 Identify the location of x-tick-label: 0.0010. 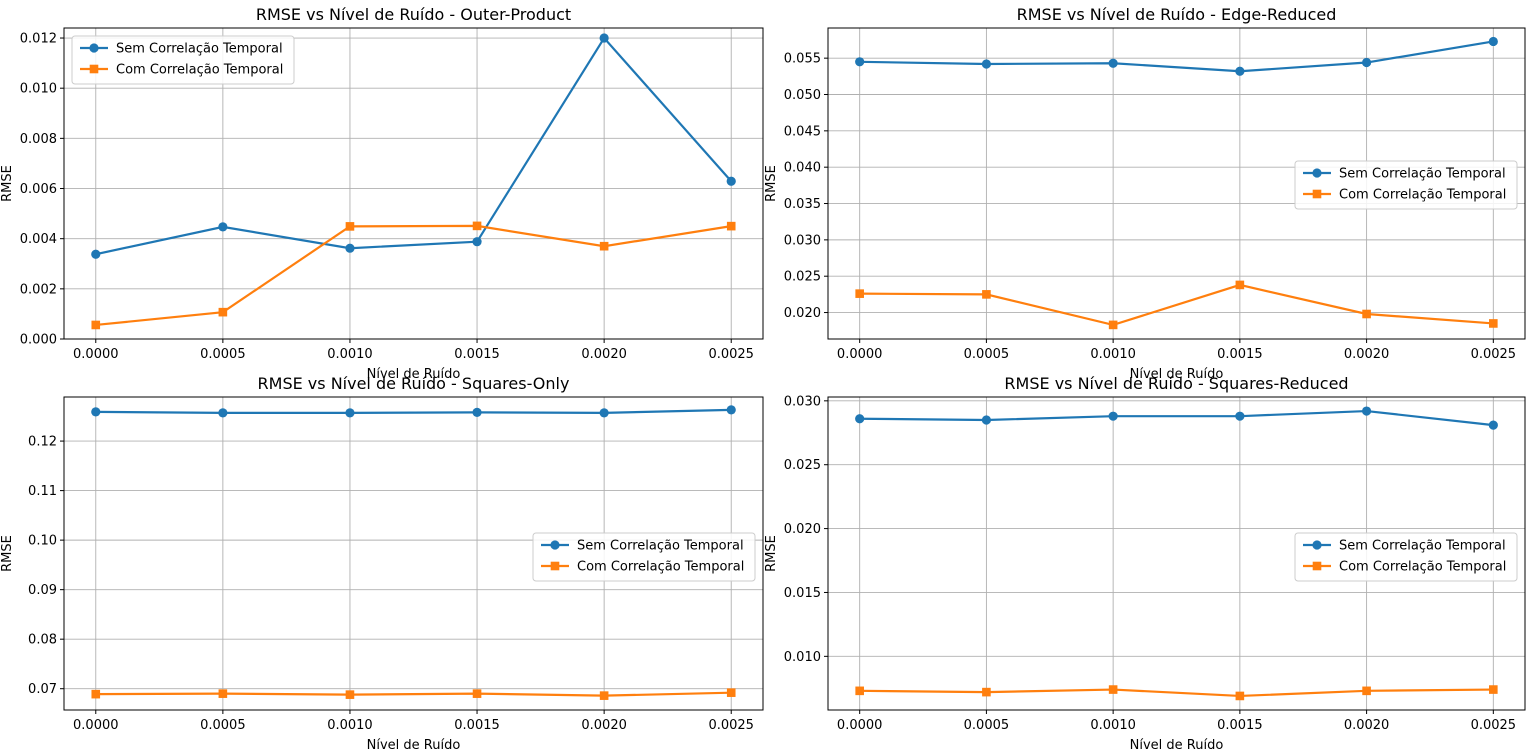
(1113, 354).